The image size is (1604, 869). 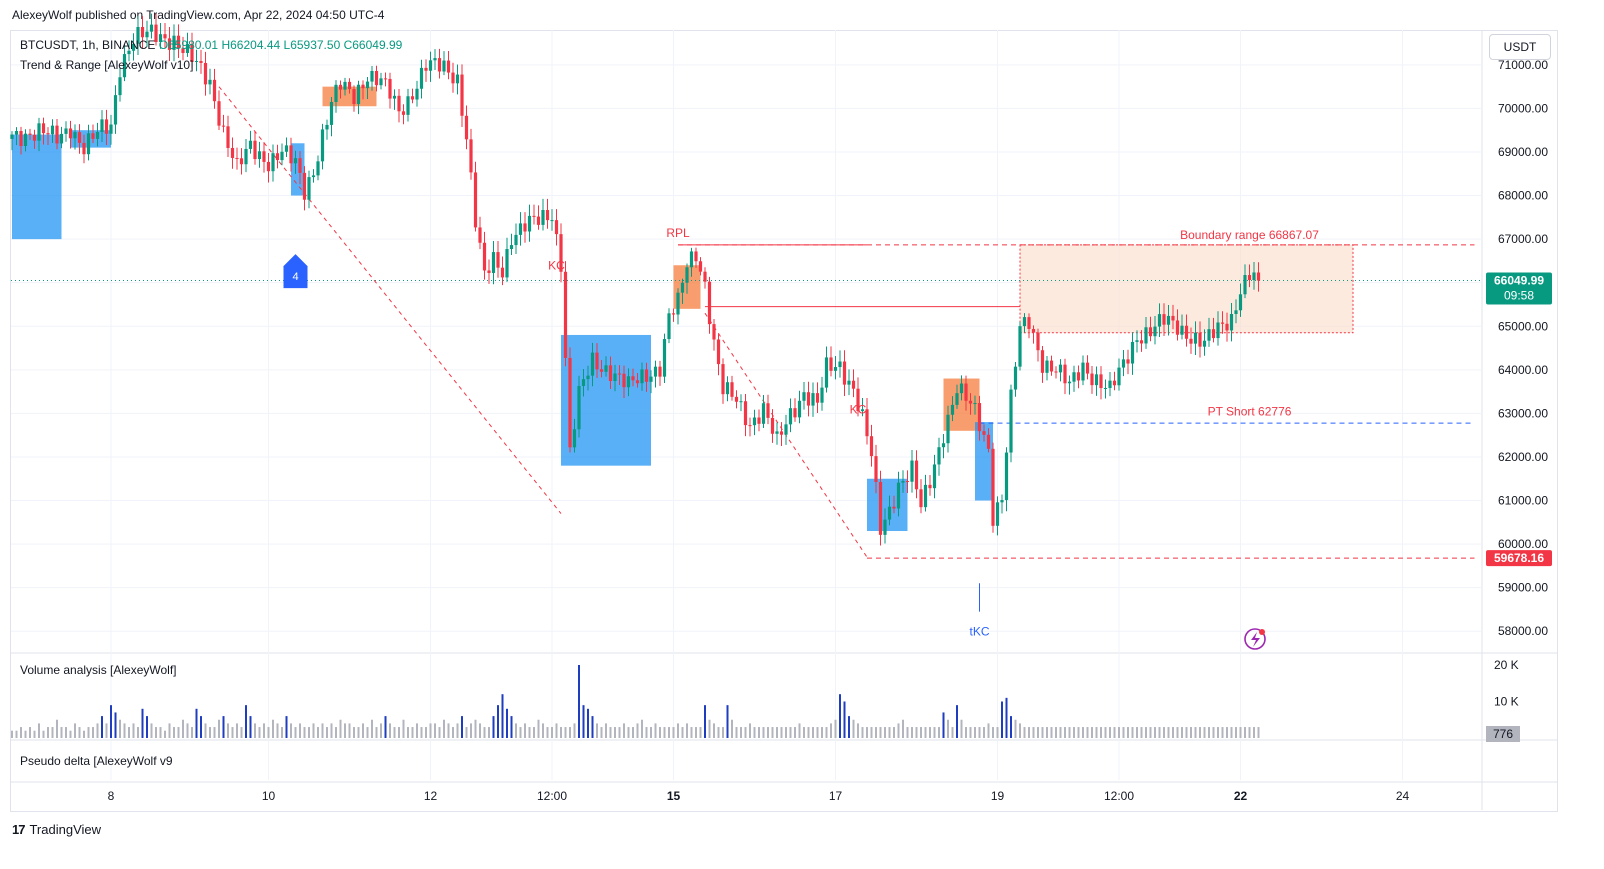 What do you see at coordinates (678, 233) in the screenshot?
I see `chart-annotation: RPL` at bounding box center [678, 233].